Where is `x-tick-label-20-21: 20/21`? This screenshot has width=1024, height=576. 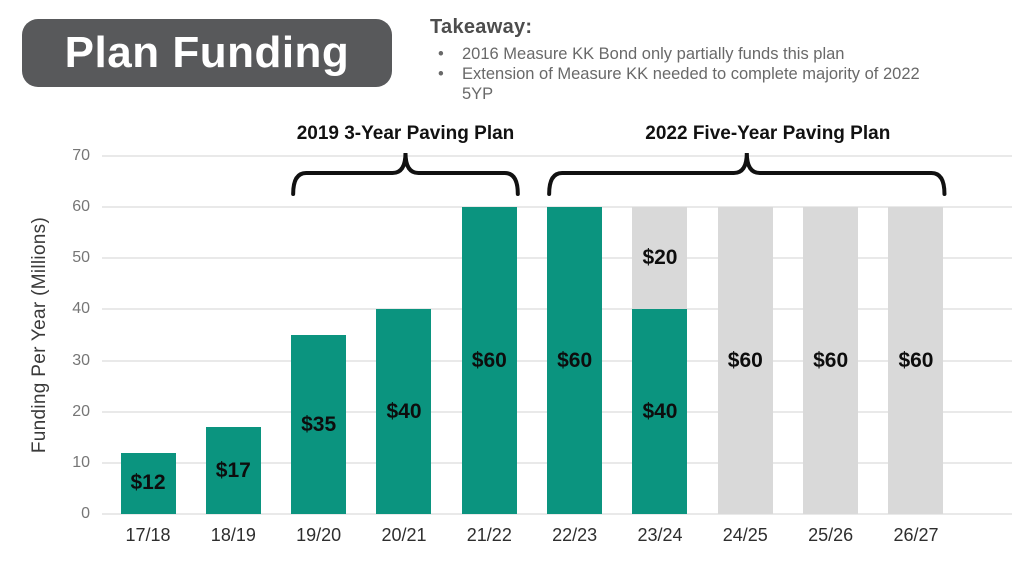
x-tick-label-20-21: 20/21 is located at coordinates (404, 535).